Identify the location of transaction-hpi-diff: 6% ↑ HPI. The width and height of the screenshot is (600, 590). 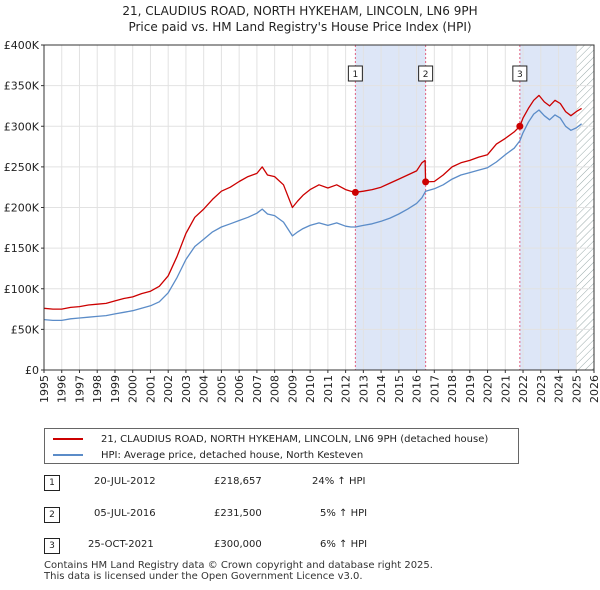
(344, 544).